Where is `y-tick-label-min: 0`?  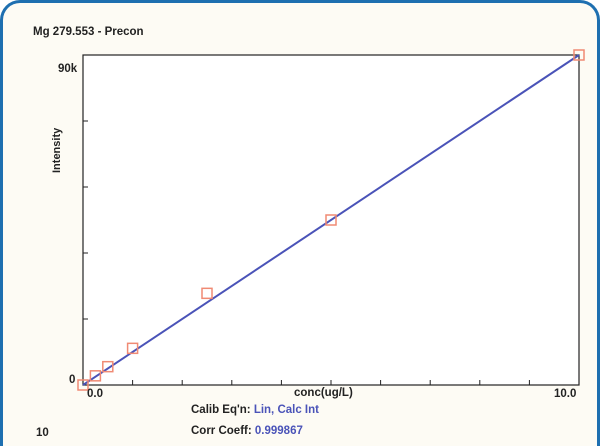 y-tick-label-min: 0 is located at coordinates (72, 380).